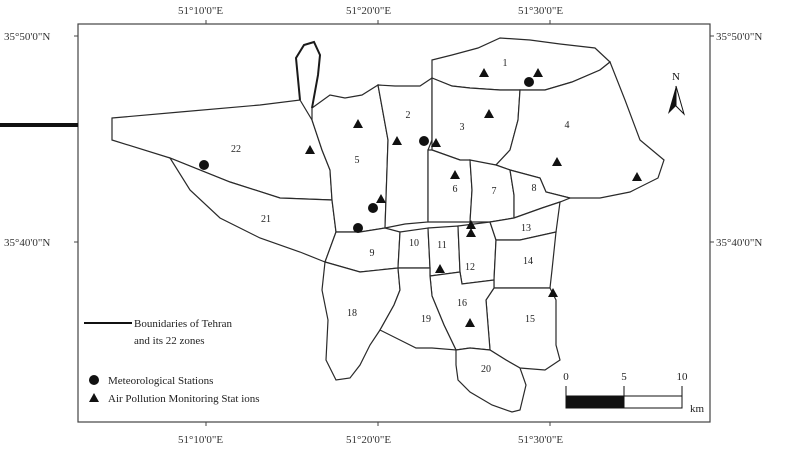 The width and height of the screenshot is (800, 451). What do you see at coordinates (530, 319) in the screenshot?
I see `zone-label-15: 15` at bounding box center [530, 319].